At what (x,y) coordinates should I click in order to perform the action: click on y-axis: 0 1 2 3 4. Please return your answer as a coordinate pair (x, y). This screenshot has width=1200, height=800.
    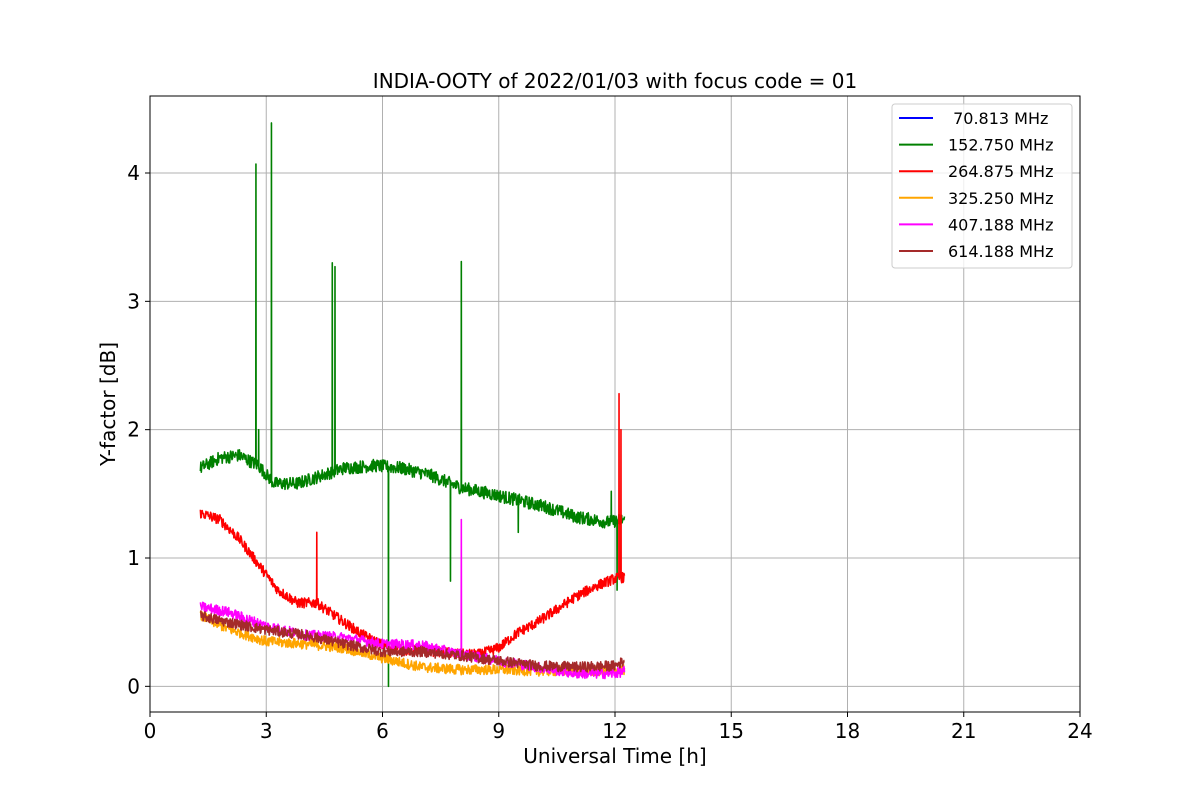
    Looking at the image, I should click on (138, 429).